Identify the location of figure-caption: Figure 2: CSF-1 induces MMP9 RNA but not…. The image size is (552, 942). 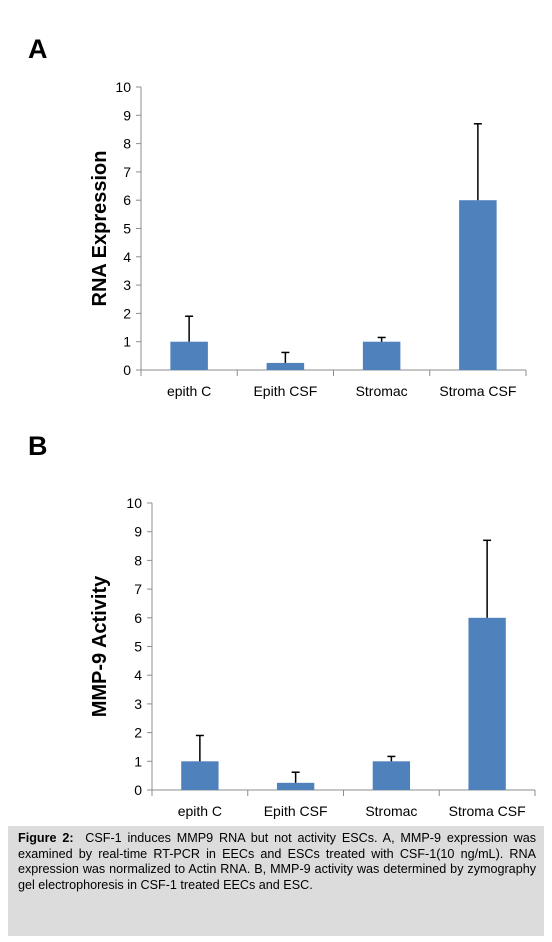
(276, 881).